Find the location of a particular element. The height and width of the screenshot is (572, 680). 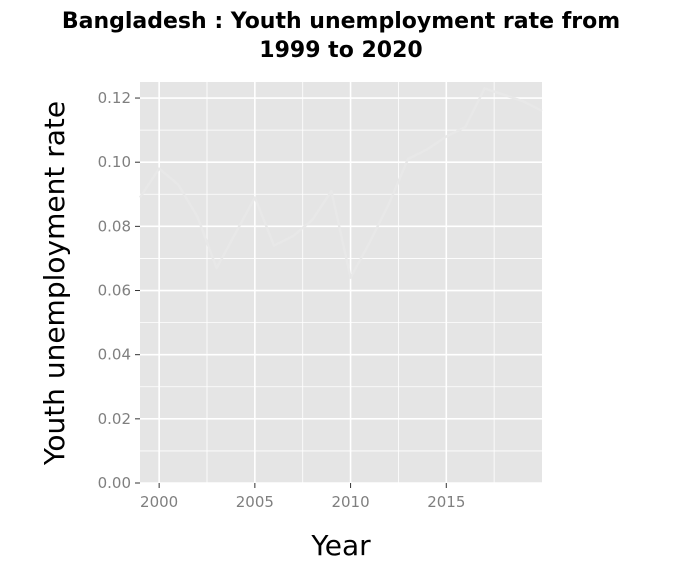

y-tick-label: 0.04 is located at coordinates (114, 355).